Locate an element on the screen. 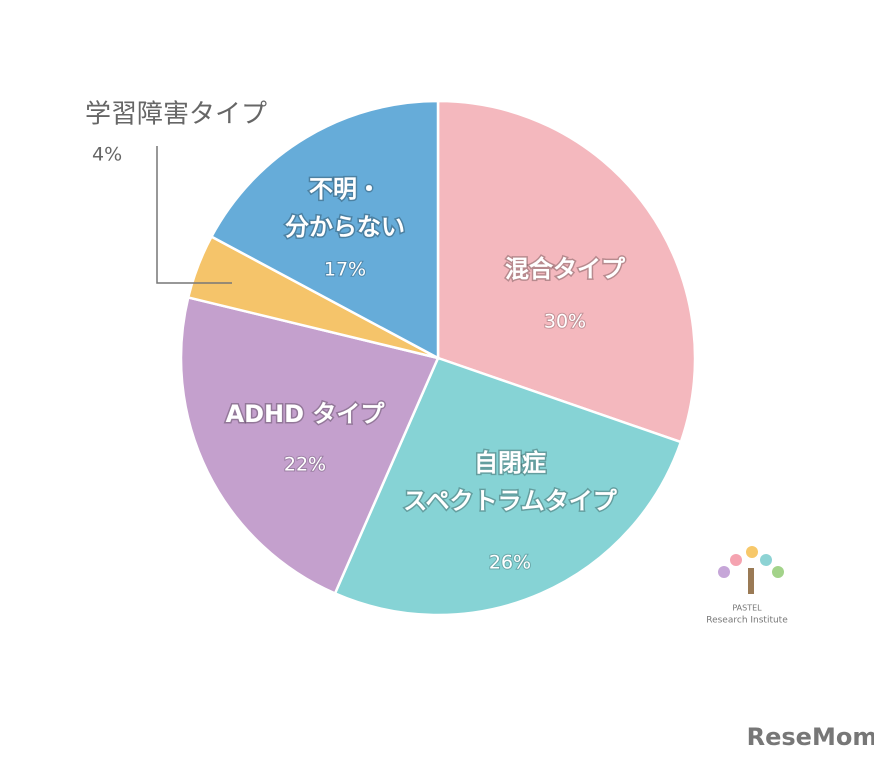 The width and height of the screenshot is (874, 763). value-label: 17% is located at coordinates (345, 270).